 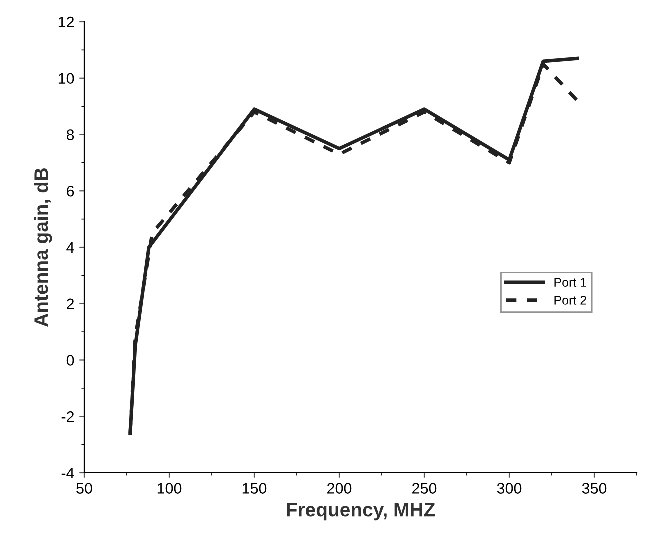 What do you see at coordinates (70, 360) in the screenshot?
I see `y-tick-label: 0` at bounding box center [70, 360].